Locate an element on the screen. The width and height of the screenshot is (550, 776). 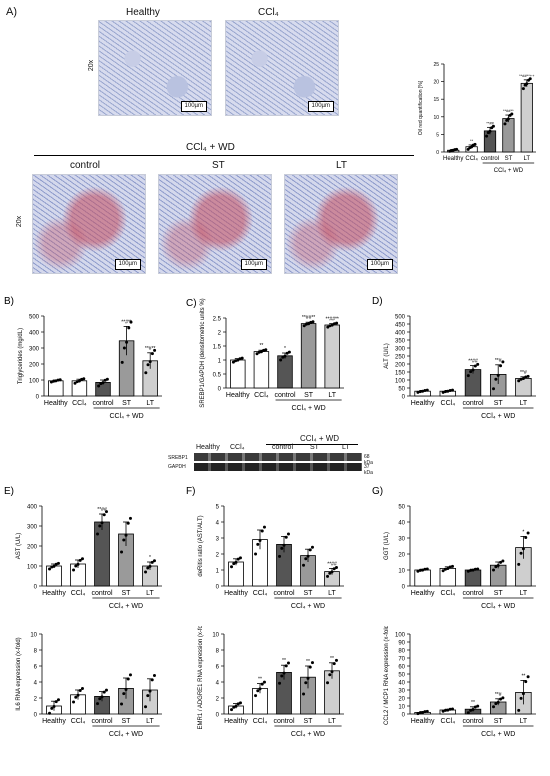
hist-title-control: control is located at coordinates (85, 165).